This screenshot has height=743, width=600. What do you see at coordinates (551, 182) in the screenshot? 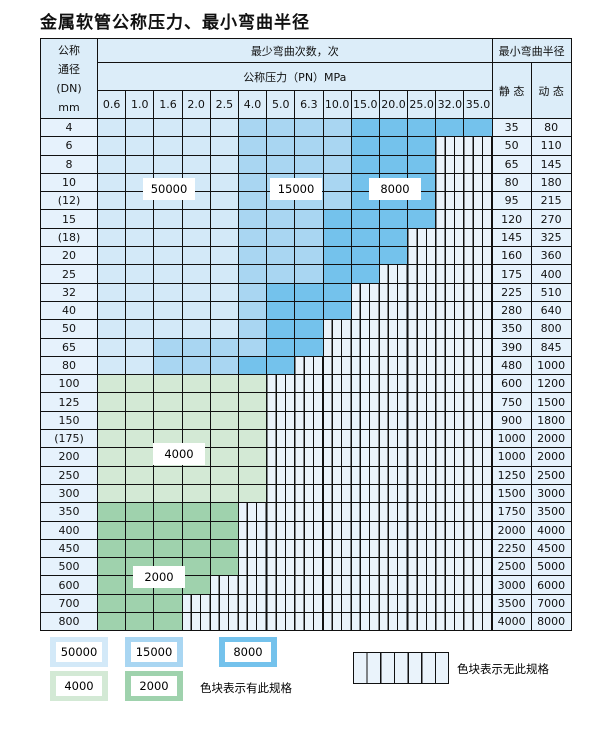
I see `dynamic-radius-cell: 180` at bounding box center [551, 182].